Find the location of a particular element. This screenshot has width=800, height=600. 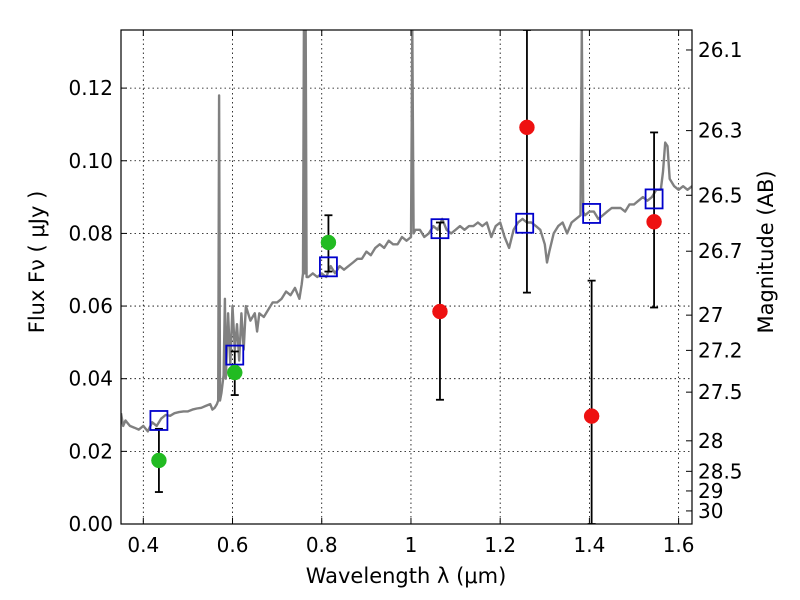

x-tick-label: 1.4 is located at coordinates (589, 545).